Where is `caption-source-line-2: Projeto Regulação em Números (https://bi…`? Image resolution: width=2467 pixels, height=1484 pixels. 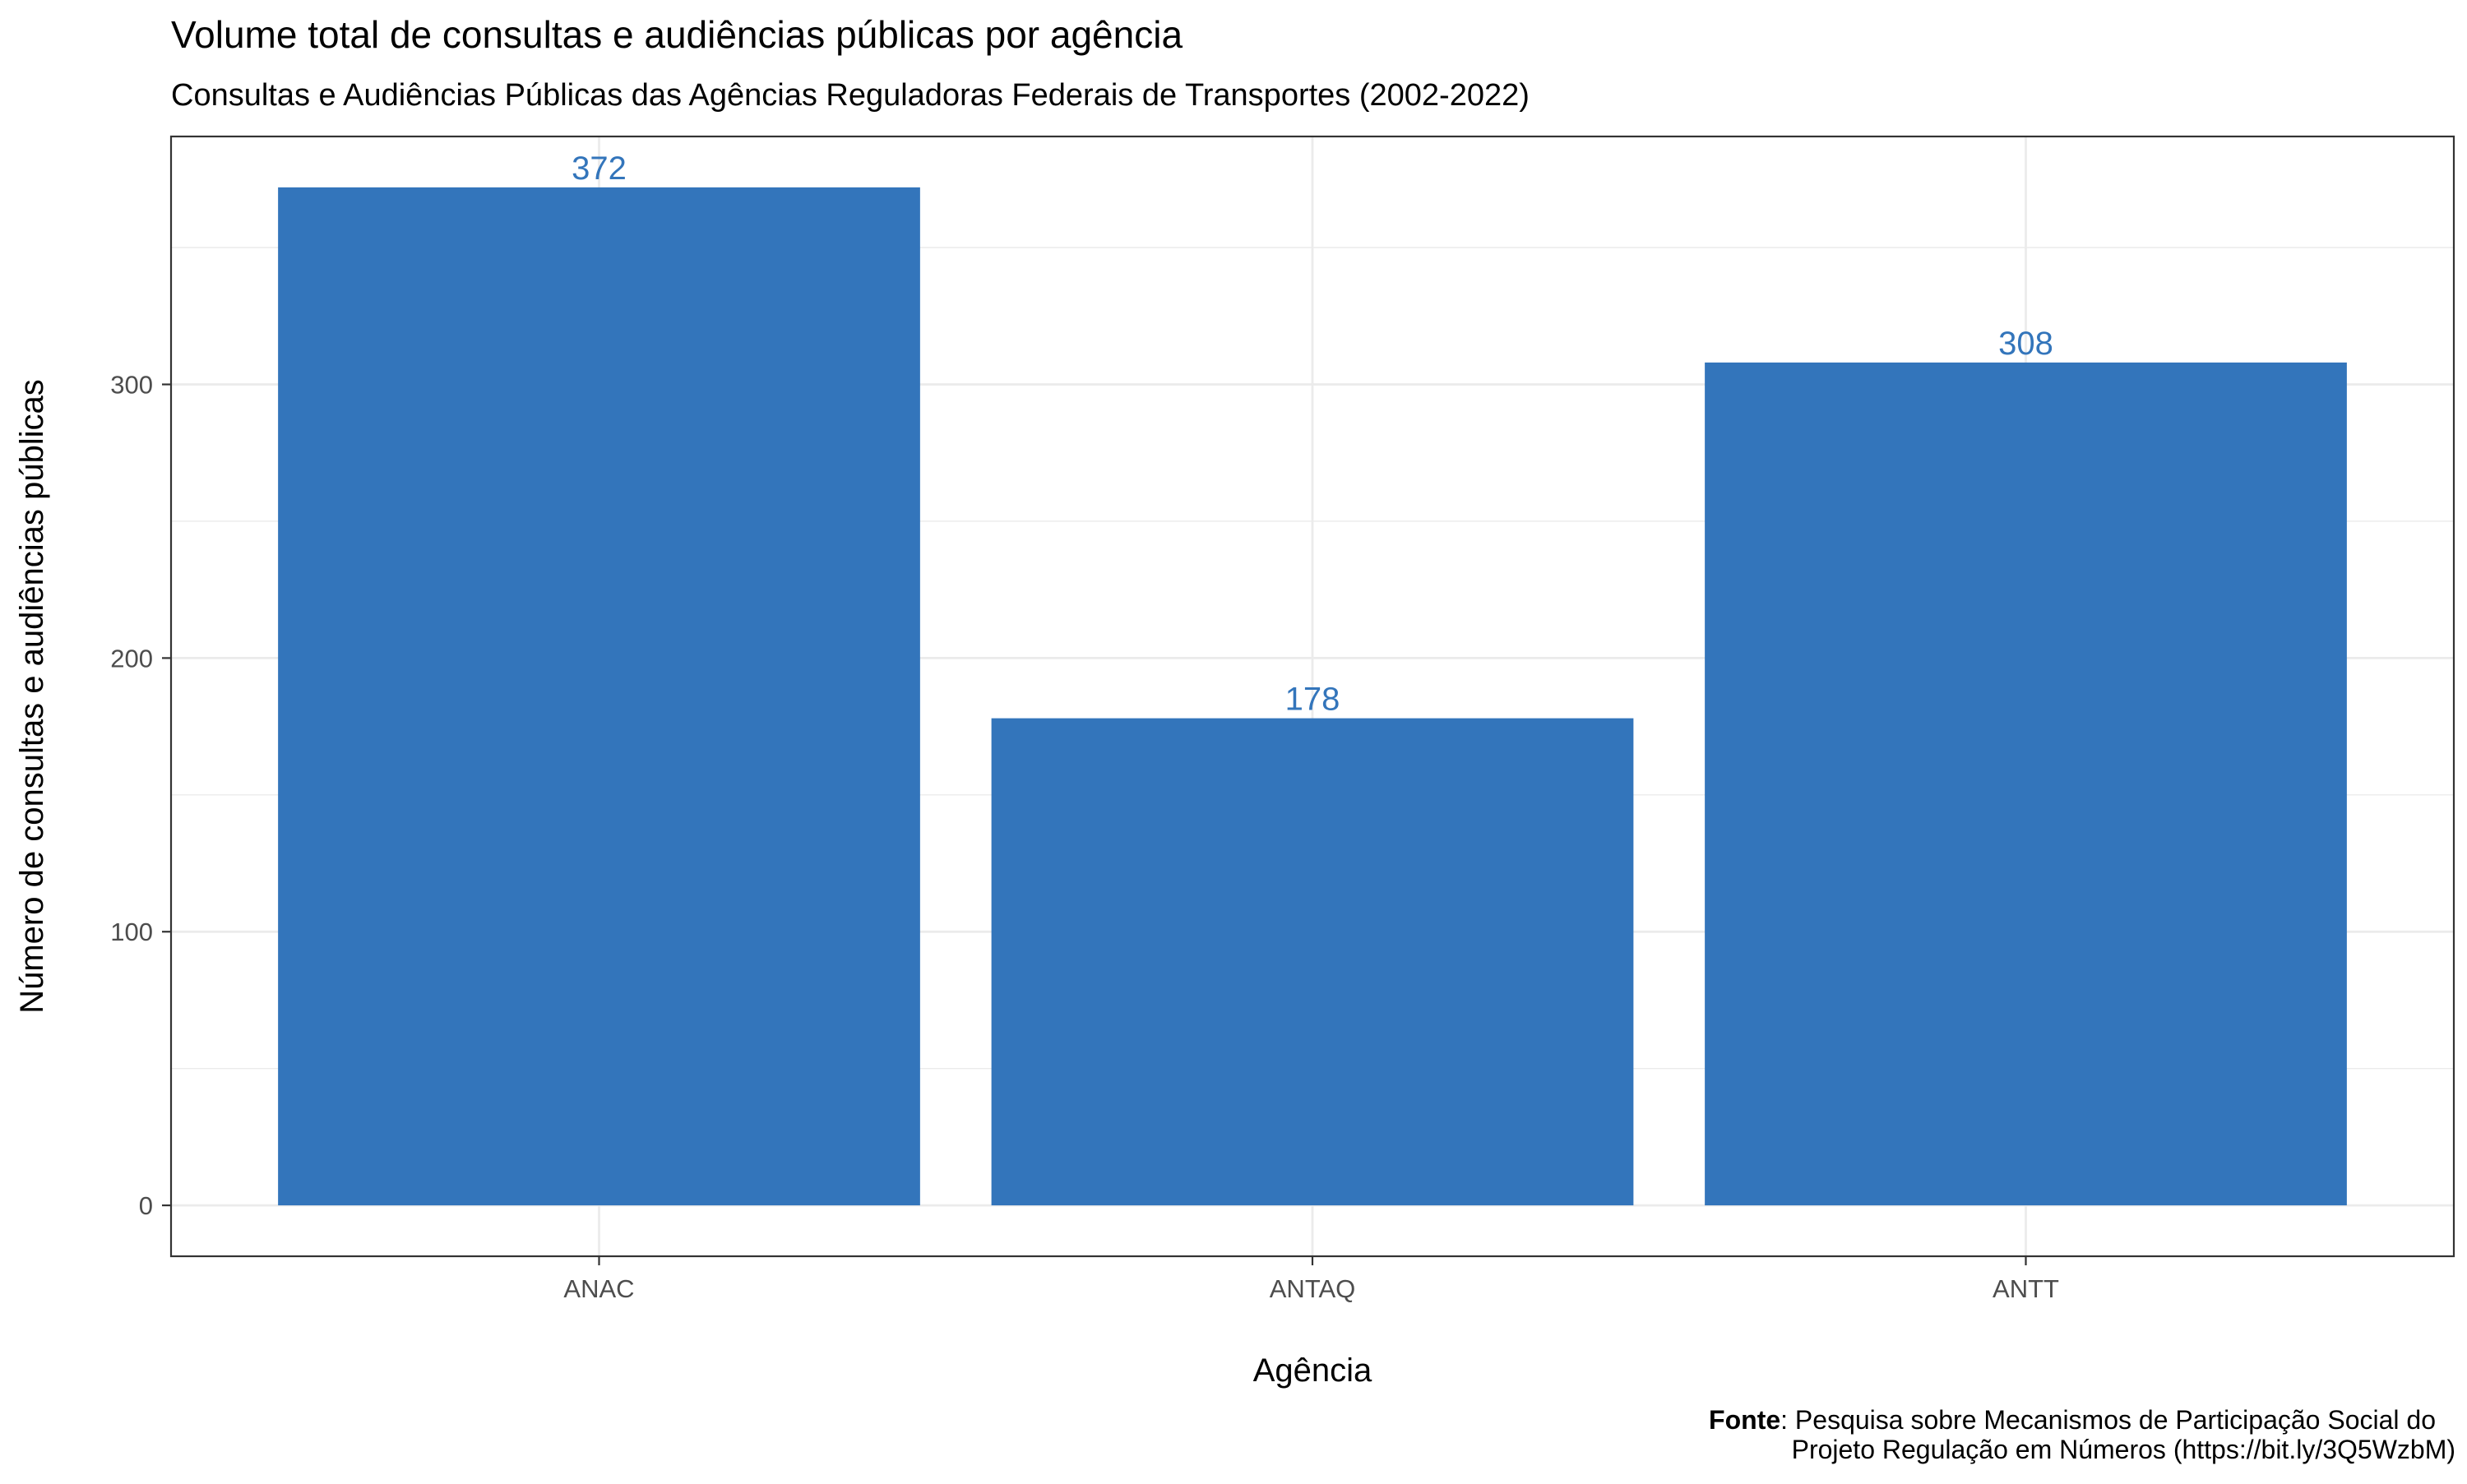 caption-source-line-2: Projeto Regulação em Números (https://bi… is located at coordinates (2123, 1449).